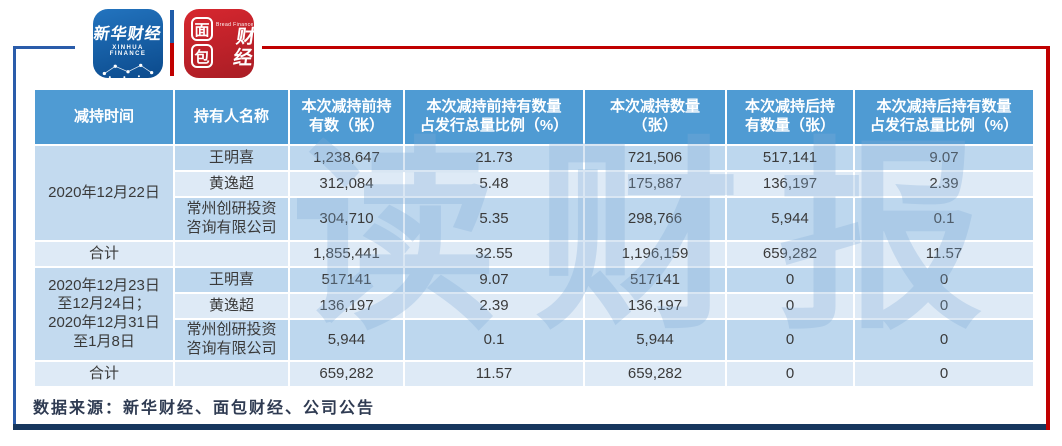  What do you see at coordinates (494, 374) in the screenshot?
I see `pre-pct-cell: 11.57` at bounding box center [494, 374].